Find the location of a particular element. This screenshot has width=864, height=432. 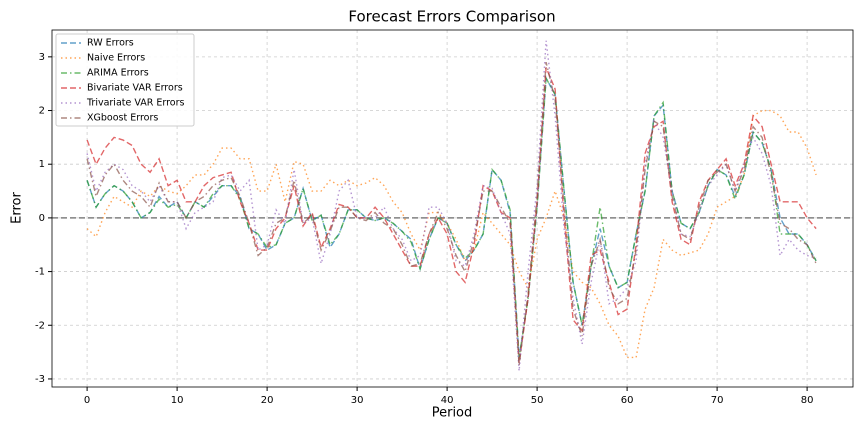

legend-label: ARIMA Errors is located at coordinates (118, 73).